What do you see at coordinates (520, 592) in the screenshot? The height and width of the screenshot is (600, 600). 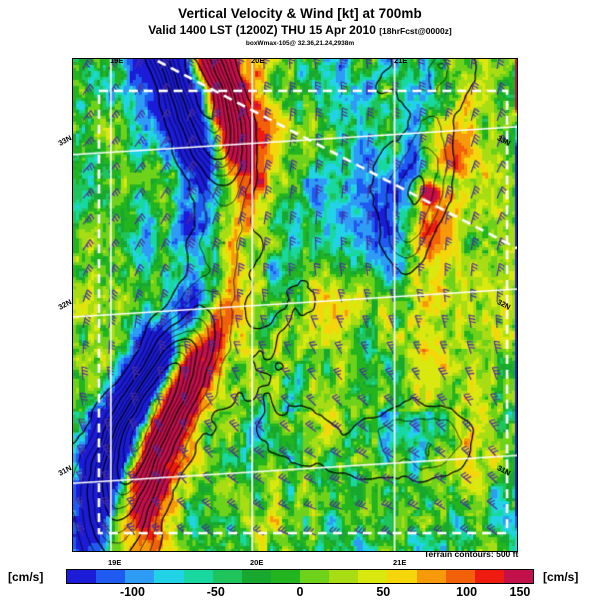 I see `colorbar-tick: 150` at bounding box center [520, 592].